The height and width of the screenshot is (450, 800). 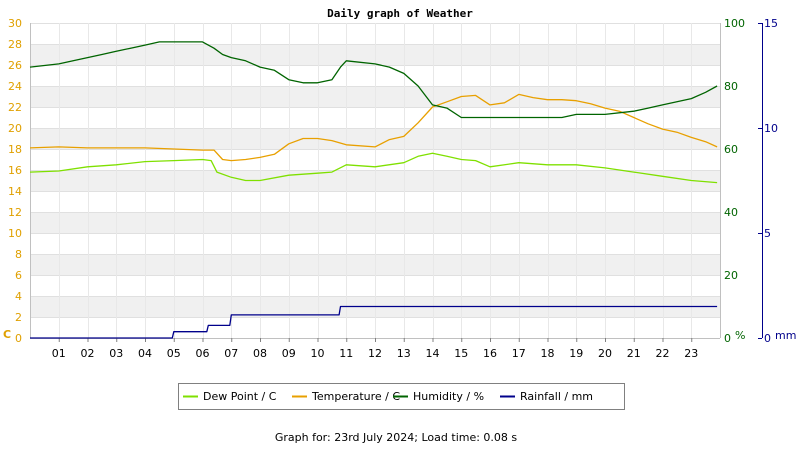 What do you see at coordinates (116, 353) in the screenshot?
I see `x-tick-label: 03` at bounding box center [116, 353].